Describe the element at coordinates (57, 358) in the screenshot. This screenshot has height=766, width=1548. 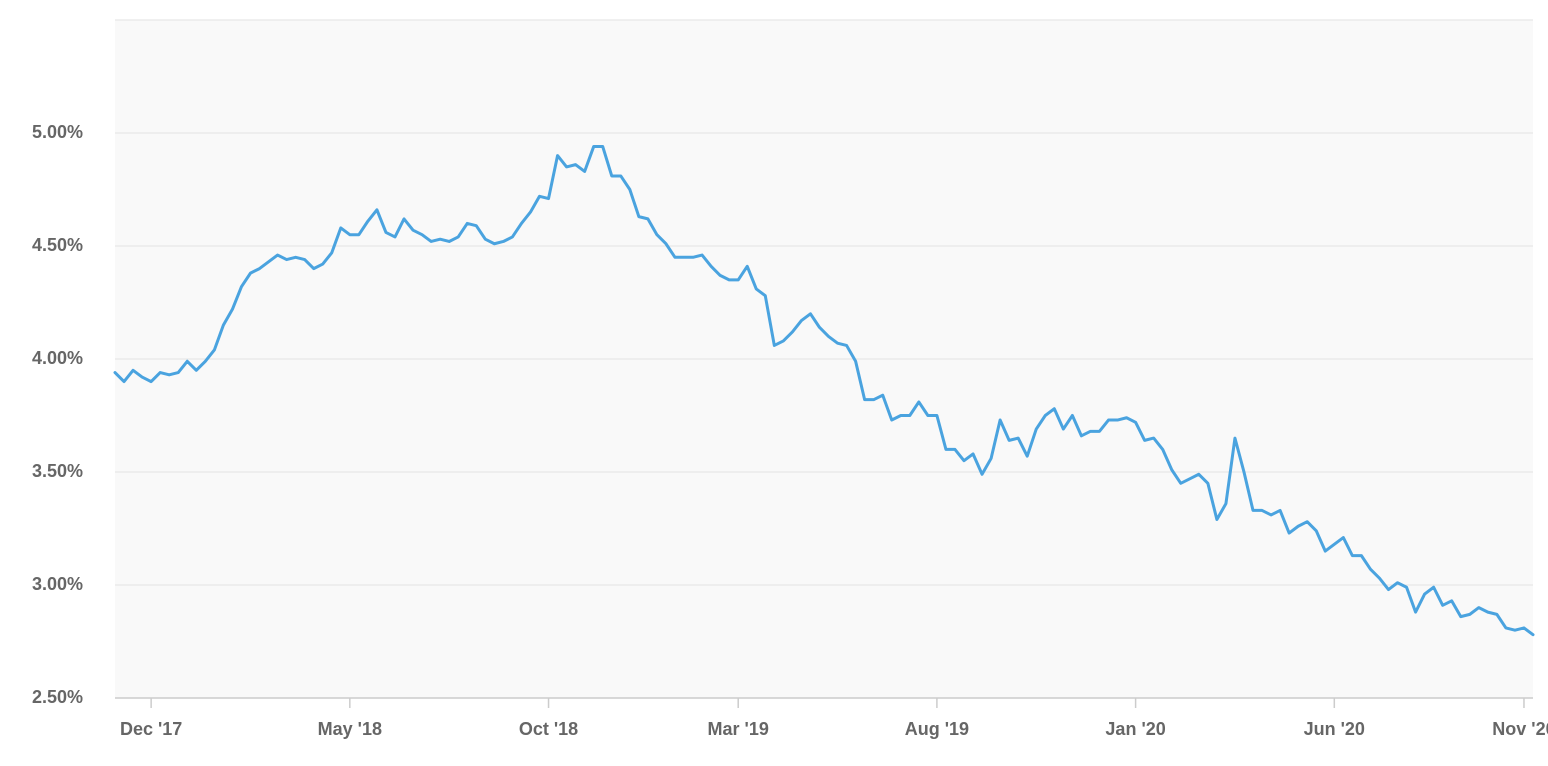
I see `y-tick-label: 4.00%` at that location.